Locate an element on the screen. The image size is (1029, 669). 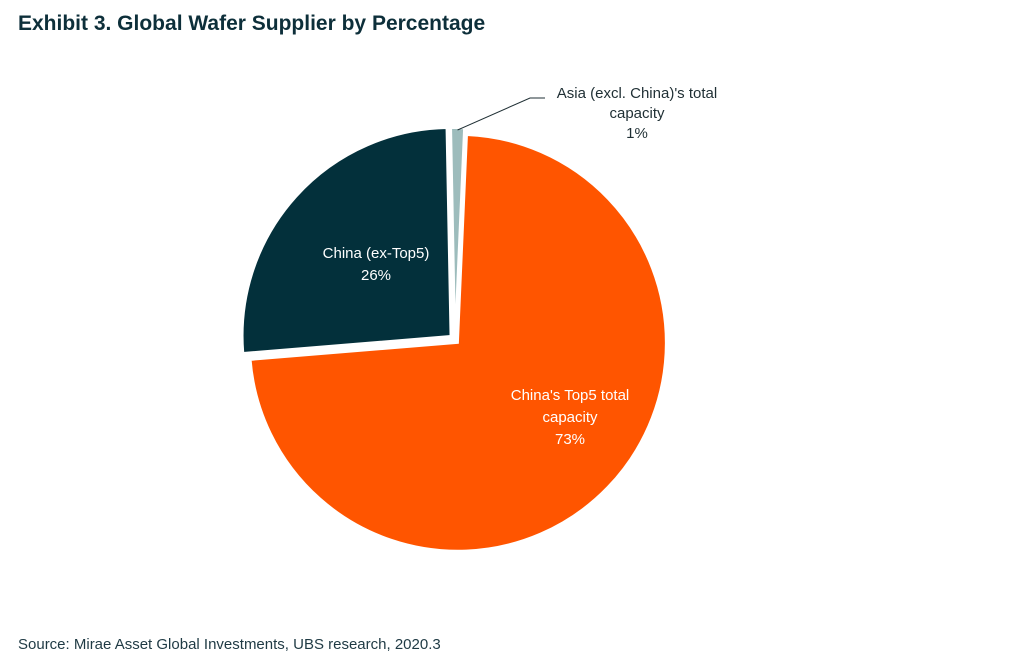
data-label-3-line-1: Asia (excl. China)'s total is located at coordinates (637, 93).